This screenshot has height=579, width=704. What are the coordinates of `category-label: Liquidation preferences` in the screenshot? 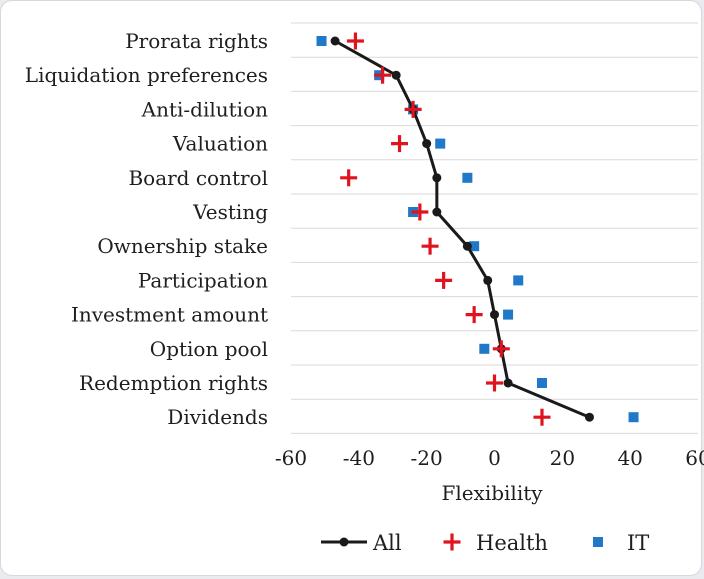 It's located at (146, 75).